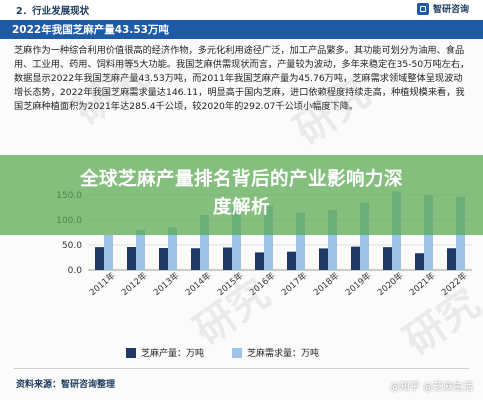 Image resolution: width=483 pixels, height=400 pixels. What do you see at coordinates (422, 8) in the screenshot?
I see `brand-logo-icon` at bounding box center [422, 8].